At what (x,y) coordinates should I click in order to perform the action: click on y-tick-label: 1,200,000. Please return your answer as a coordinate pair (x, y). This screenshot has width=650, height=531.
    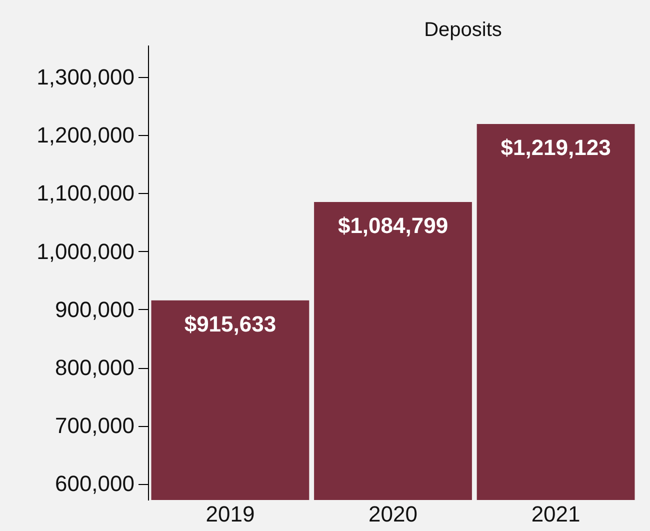
    Looking at the image, I should click on (85, 135).